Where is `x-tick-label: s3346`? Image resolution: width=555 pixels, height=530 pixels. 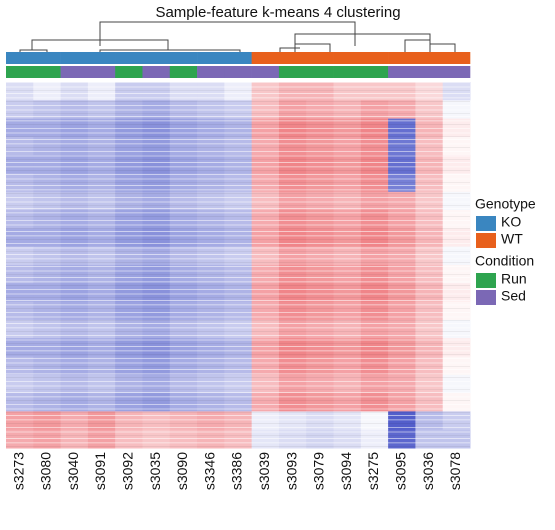 x-tick-label: s3346 is located at coordinates (209, 471).